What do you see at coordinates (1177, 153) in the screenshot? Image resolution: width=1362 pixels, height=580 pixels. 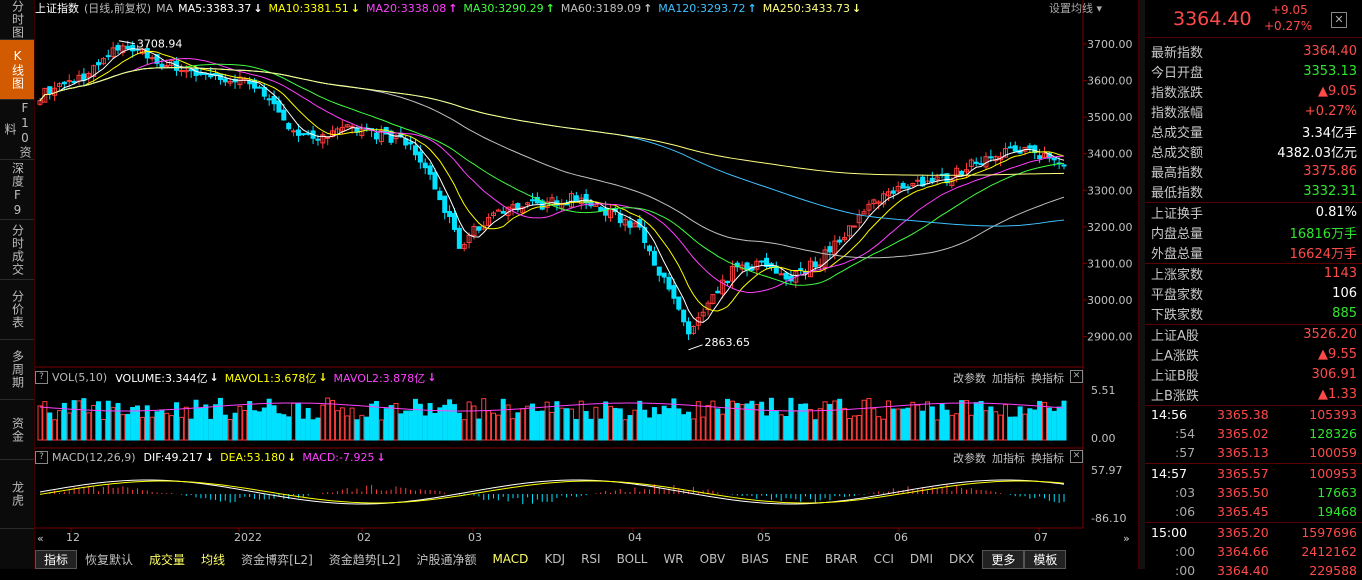 I see `quote-key: 总成交额` at bounding box center [1177, 153].